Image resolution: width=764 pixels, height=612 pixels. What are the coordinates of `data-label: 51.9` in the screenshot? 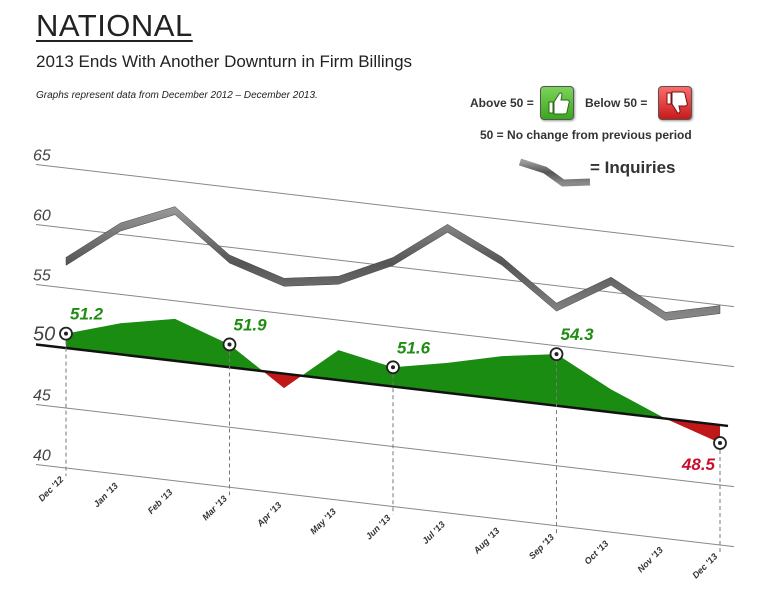 It's located at (251, 324).